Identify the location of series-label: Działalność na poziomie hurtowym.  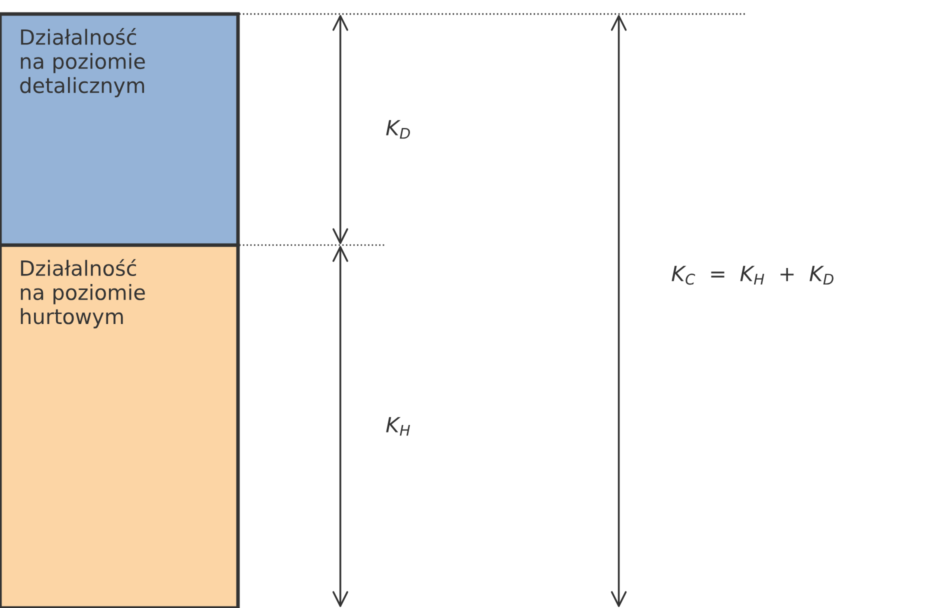
(82, 293).